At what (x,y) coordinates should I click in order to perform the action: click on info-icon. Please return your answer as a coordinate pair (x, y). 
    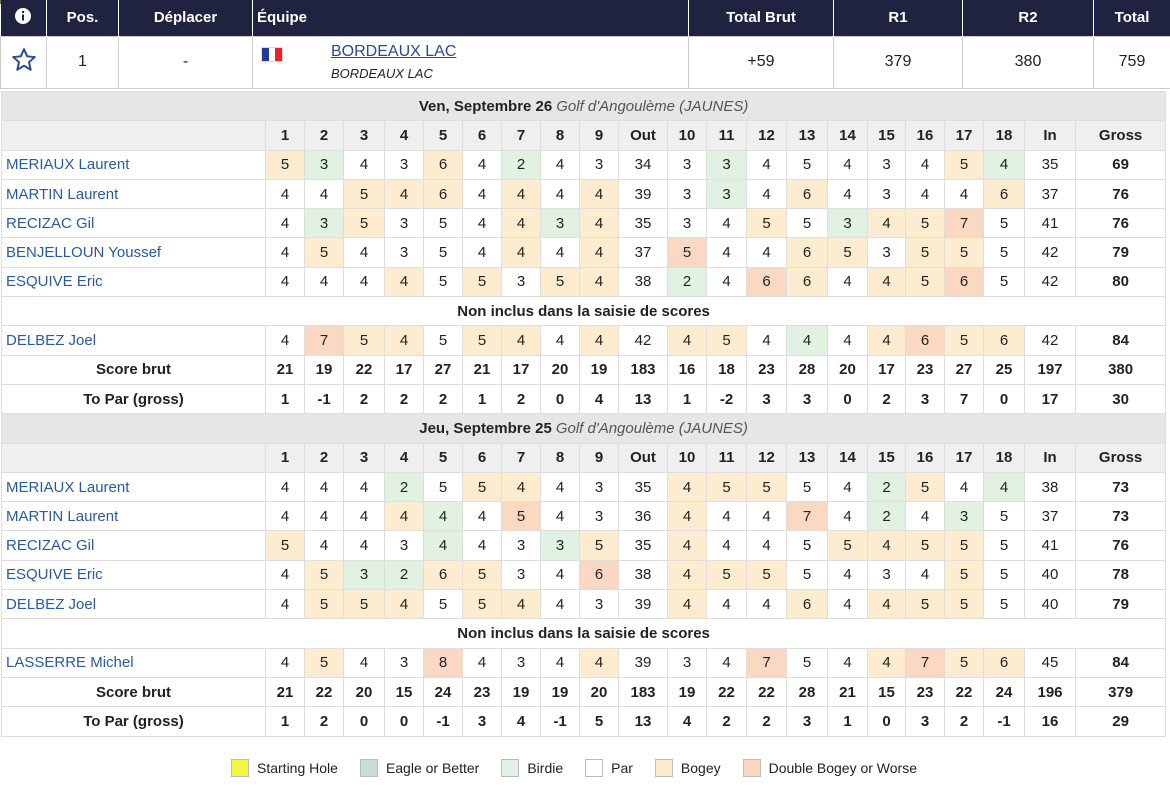
    Looking at the image, I should click on (23, 18).